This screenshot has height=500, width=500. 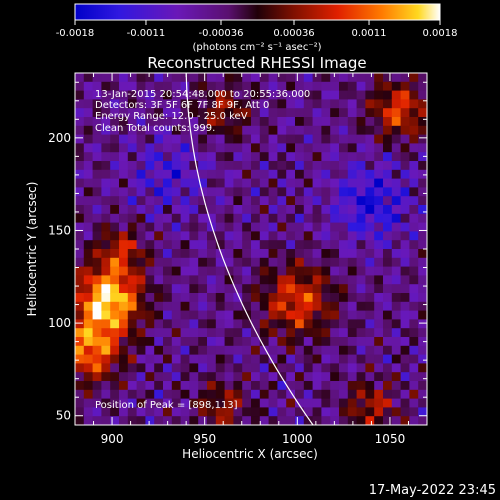 I want to click on annotation-detectors: Detectors: 3F 5F 6F 7F 8F 9F, Att 0, so click(x=182, y=105).